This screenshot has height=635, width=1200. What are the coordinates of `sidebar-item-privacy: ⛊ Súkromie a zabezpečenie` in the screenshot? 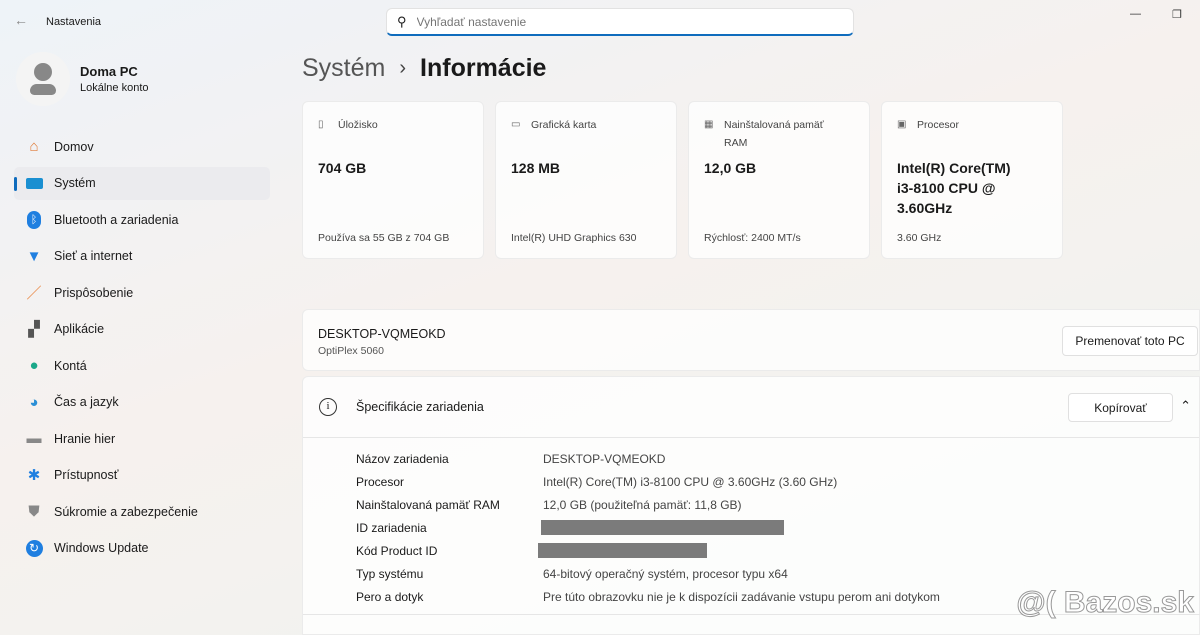 It's located at (142, 511).